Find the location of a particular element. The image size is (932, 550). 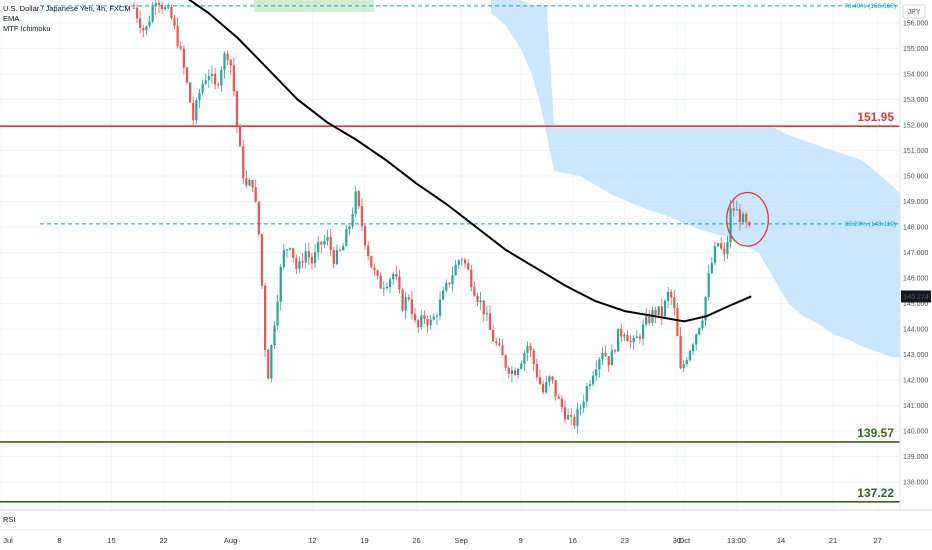

highlight-circle is located at coordinates (747, 219).